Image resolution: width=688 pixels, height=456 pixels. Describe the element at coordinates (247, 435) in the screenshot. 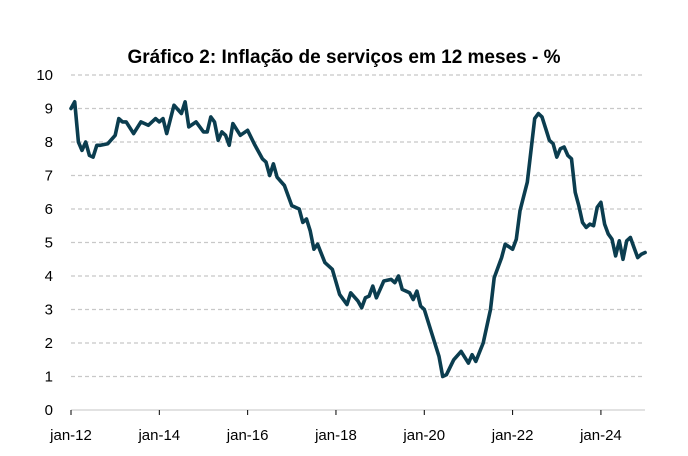

I see `x-tick-label: jan-16` at that location.